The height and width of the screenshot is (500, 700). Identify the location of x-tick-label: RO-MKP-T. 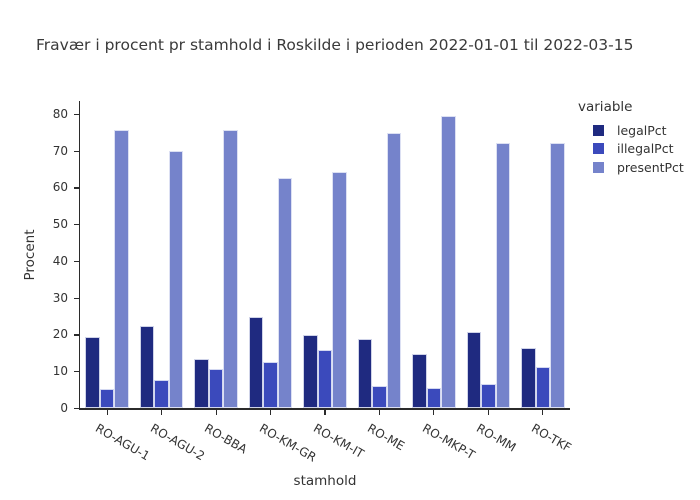
(448, 442).